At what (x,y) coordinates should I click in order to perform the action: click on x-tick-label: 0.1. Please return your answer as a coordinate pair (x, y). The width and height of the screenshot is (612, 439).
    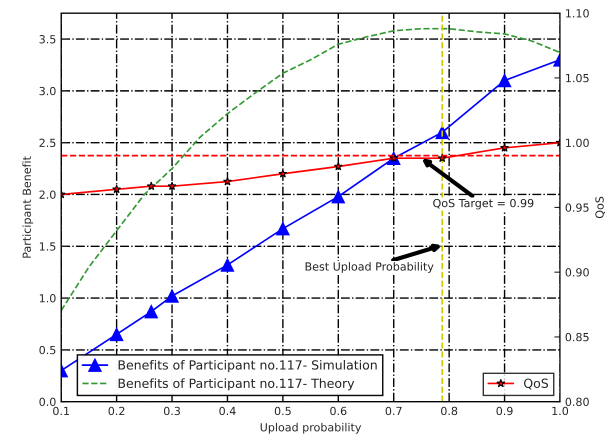
    Looking at the image, I should click on (61, 411).